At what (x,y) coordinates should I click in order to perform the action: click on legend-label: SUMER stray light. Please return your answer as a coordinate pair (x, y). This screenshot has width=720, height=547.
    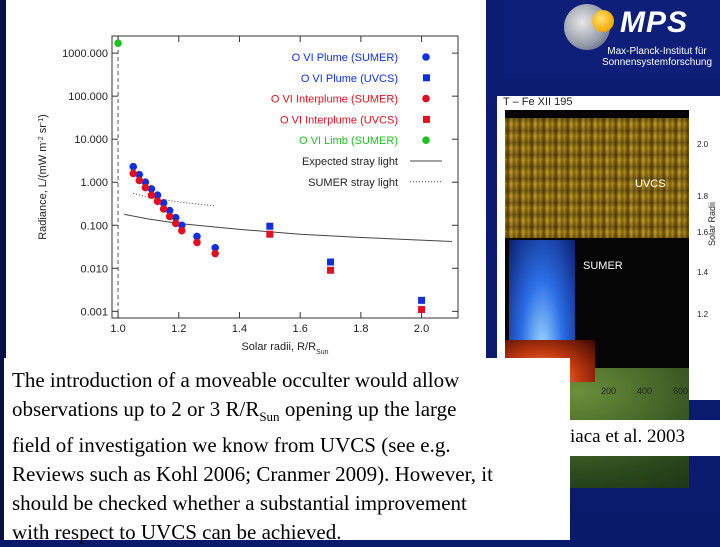
    Looking at the image, I should click on (353, 183).